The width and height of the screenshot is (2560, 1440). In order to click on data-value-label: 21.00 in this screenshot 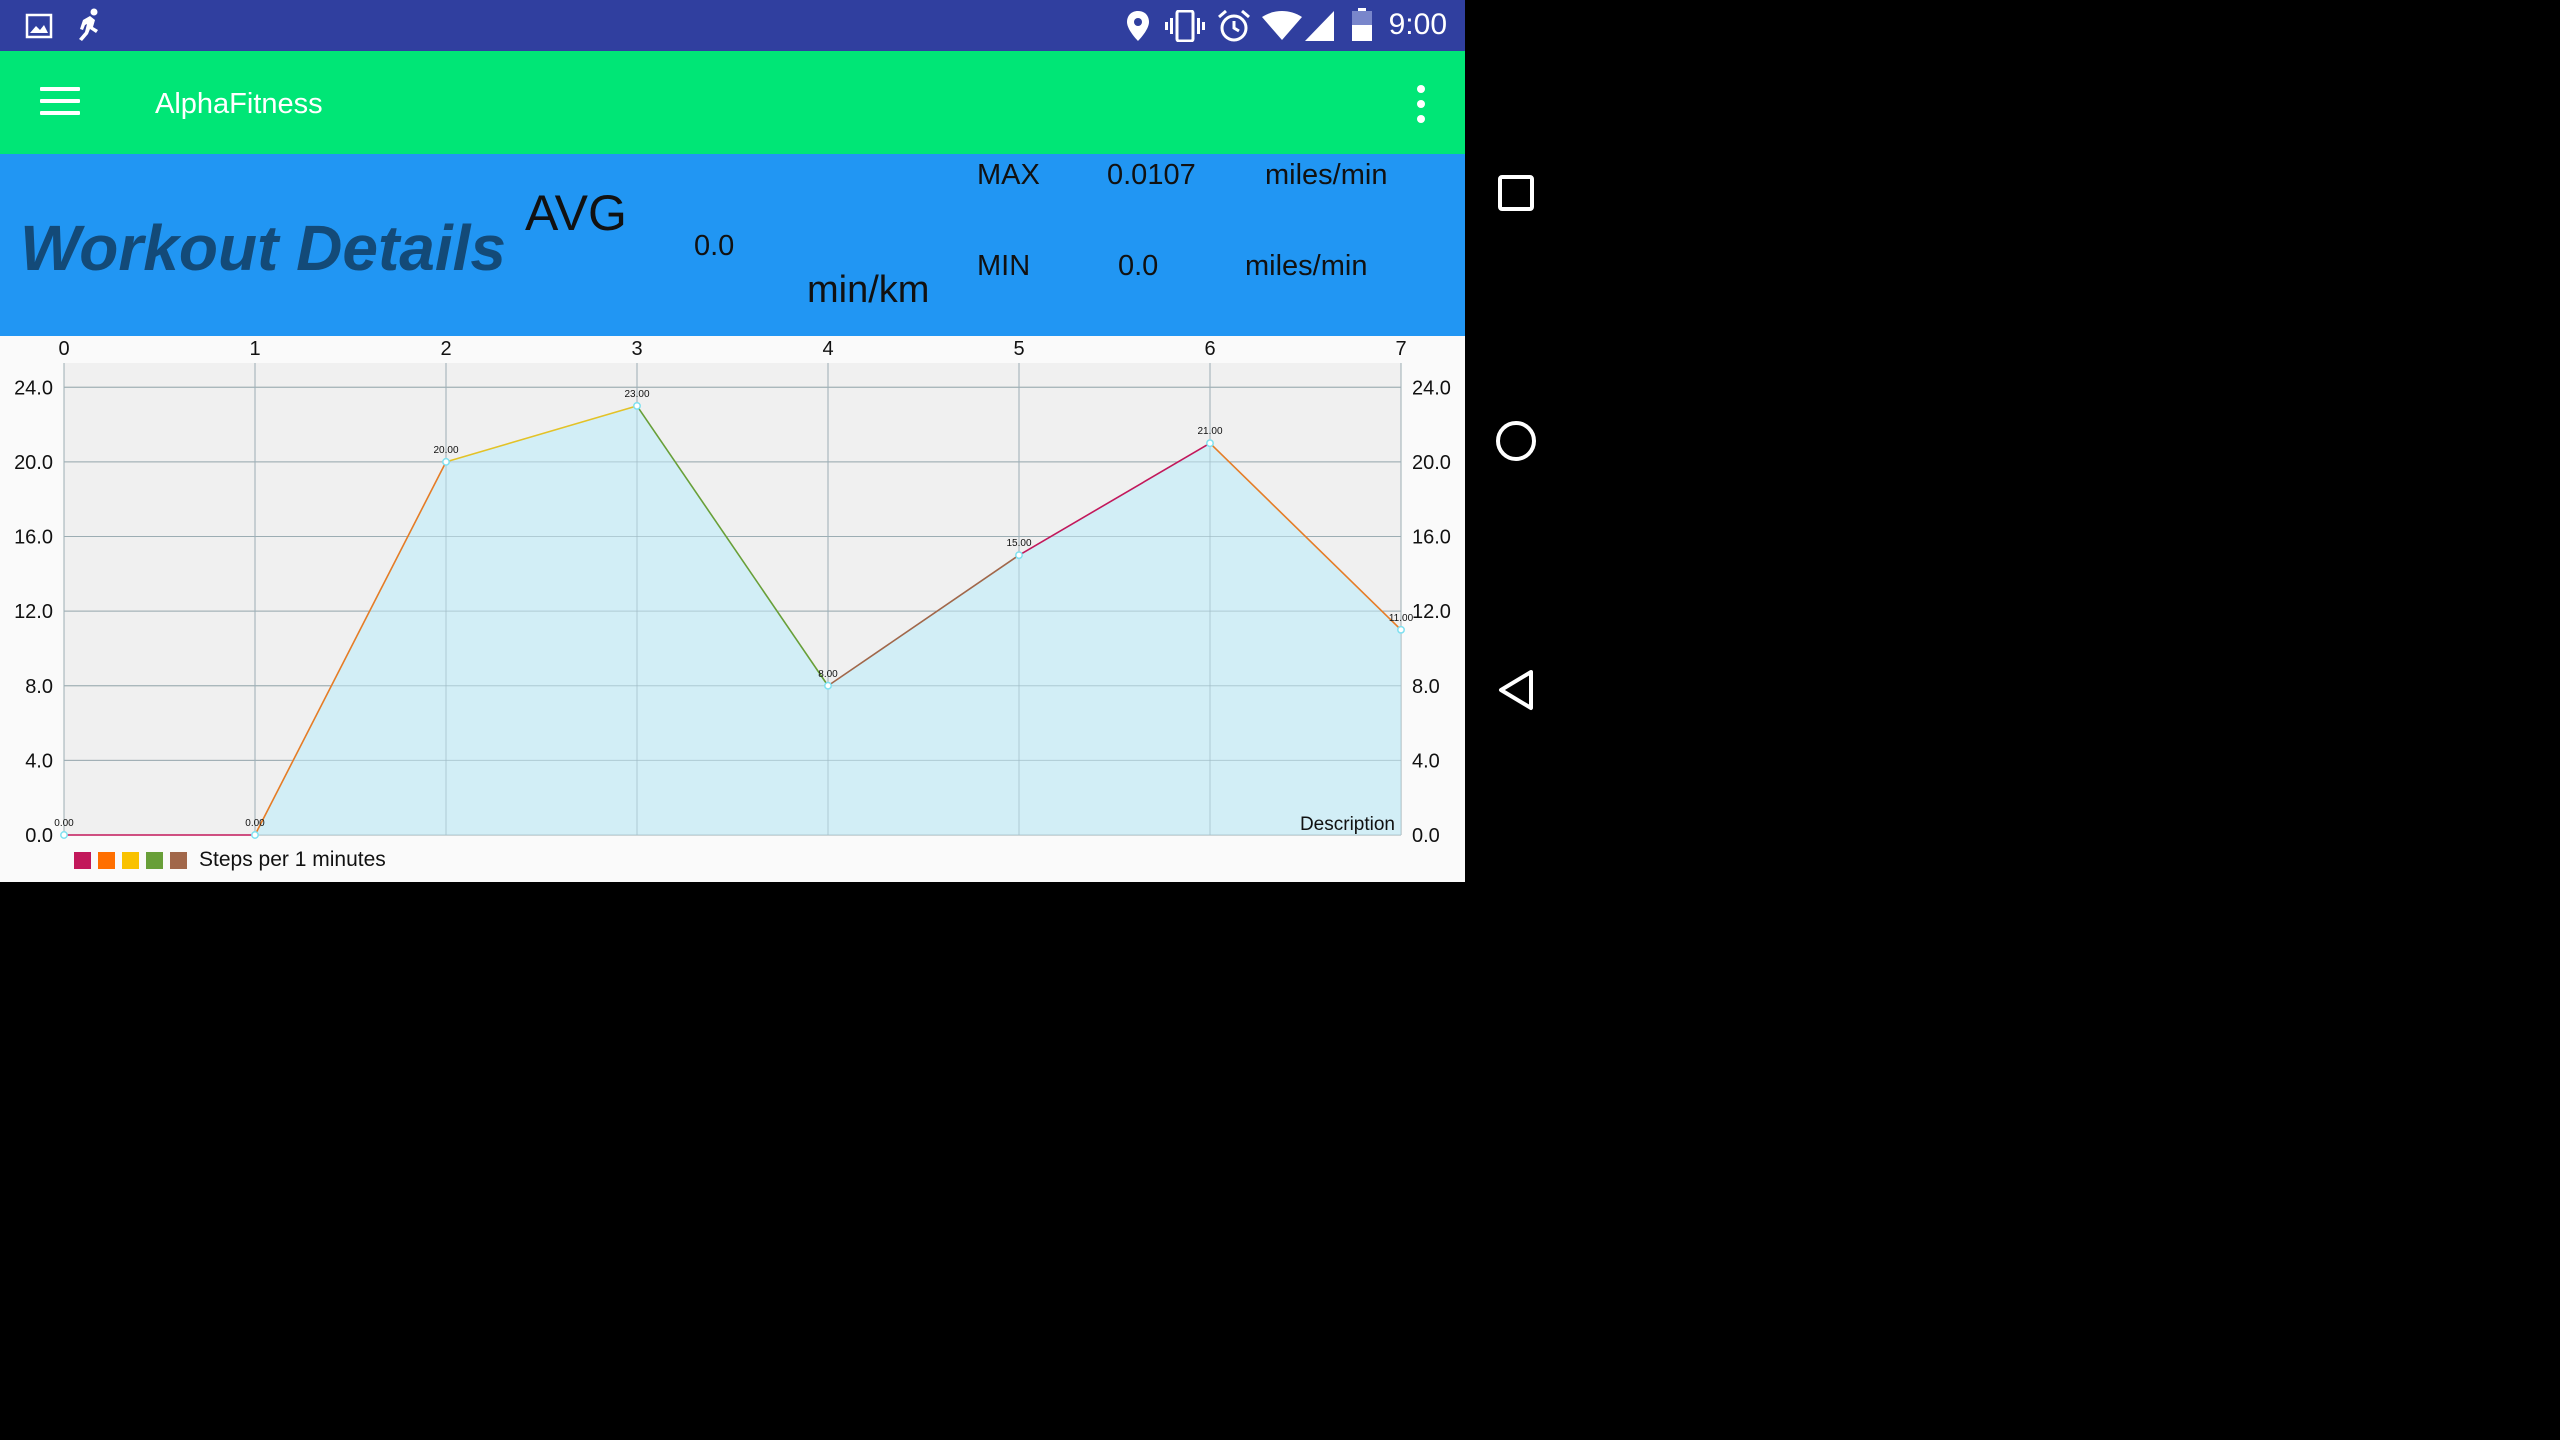, I will do `click(1209, 431)`.